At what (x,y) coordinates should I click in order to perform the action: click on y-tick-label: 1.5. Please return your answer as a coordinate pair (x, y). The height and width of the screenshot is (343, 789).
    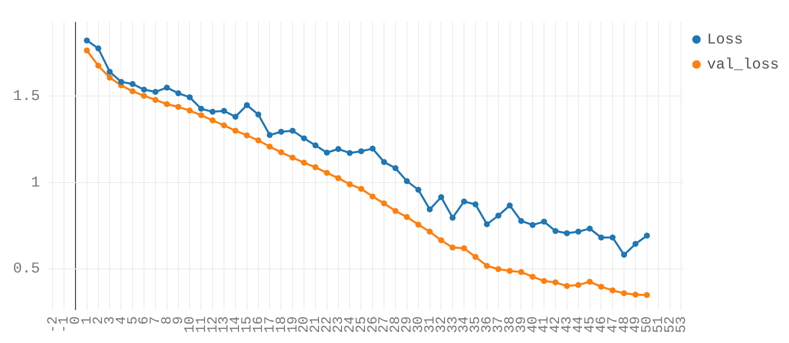
    Looking at the image, I should click on (26, 97).